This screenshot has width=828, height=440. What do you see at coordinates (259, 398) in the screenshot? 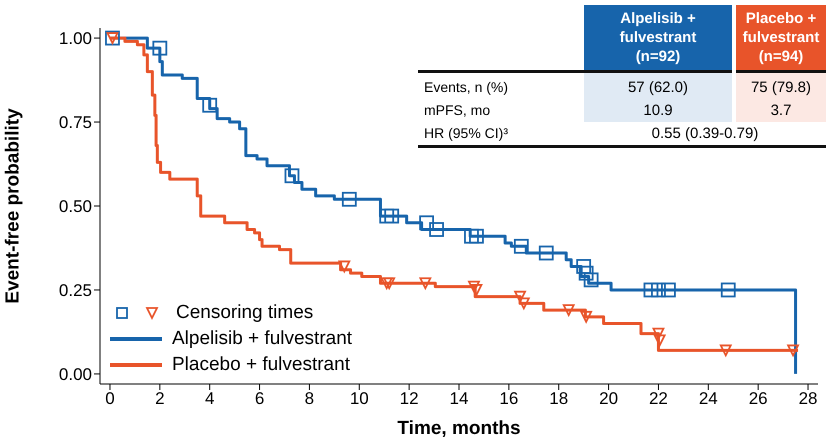
I see `x-tick-label: 6` at bounding box center [259, 398].